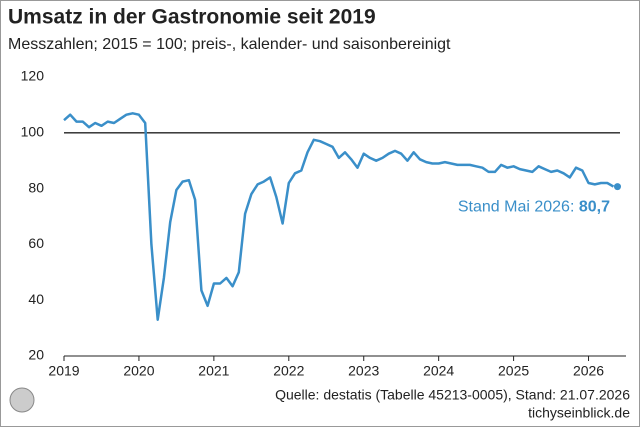 This screenshot has width=640, height=427. What do you see at coordinates (213, 371) in the screenshot?
I see `x-tick-label: 2021` at bounding box center [213, 371].